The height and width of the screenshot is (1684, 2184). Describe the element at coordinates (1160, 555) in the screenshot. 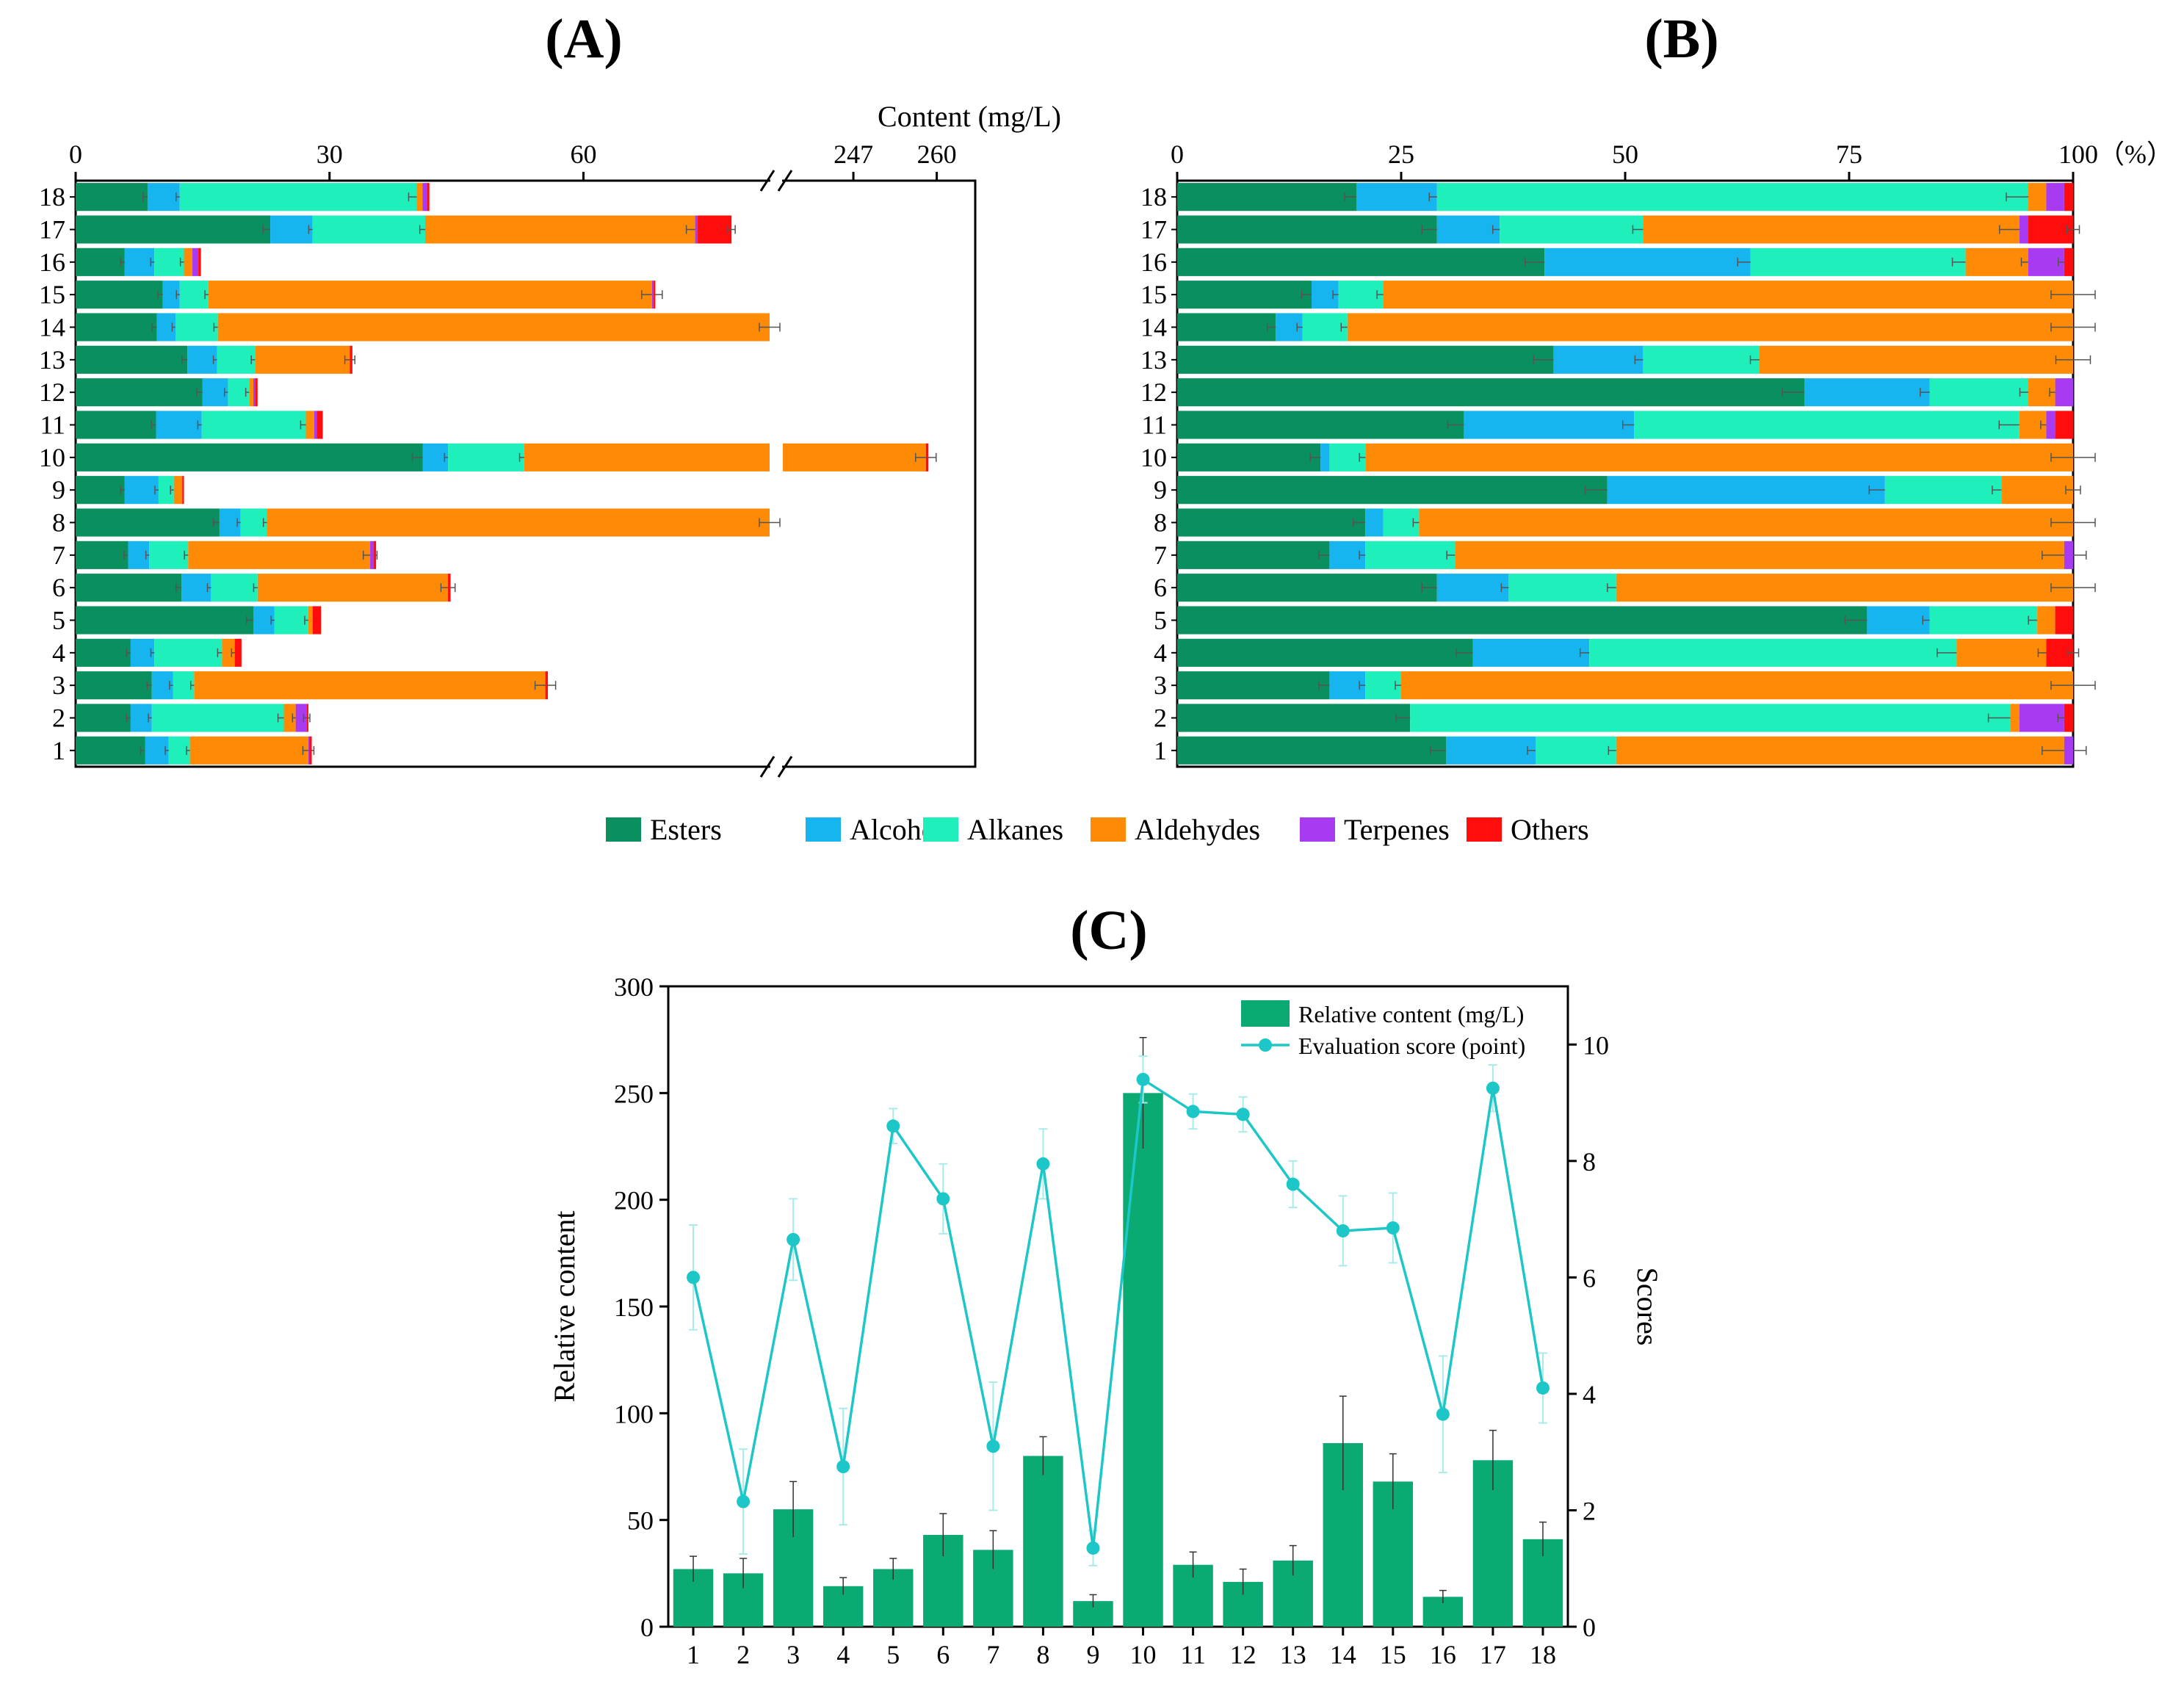

I see `panel-b-y-tick-label: 7` at that location.